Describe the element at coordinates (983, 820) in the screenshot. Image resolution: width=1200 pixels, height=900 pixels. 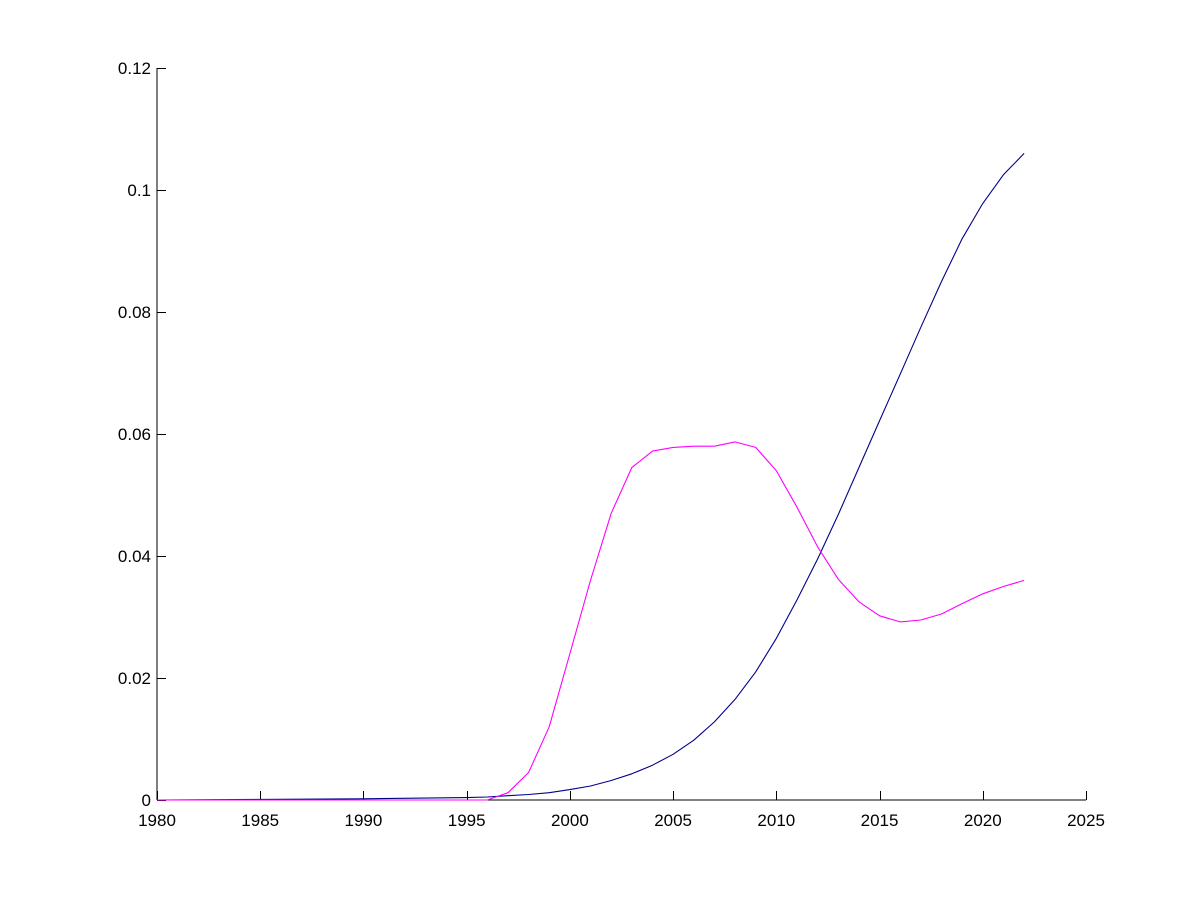
I see `x-tick-label: 2020` at that location.